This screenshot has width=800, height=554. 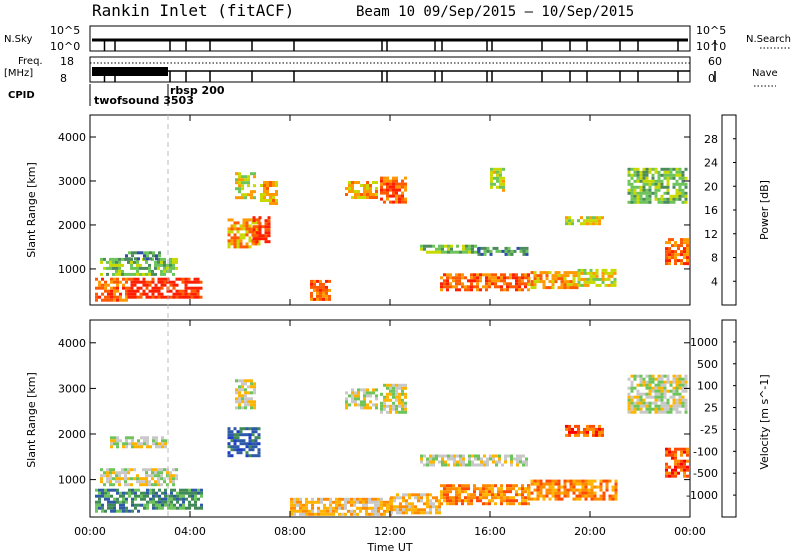 What do you see at coordinates (707, 386) in the screenshot?
I see `velocity-colorbar-tick-label: 100` at bounding box center [707, 386].